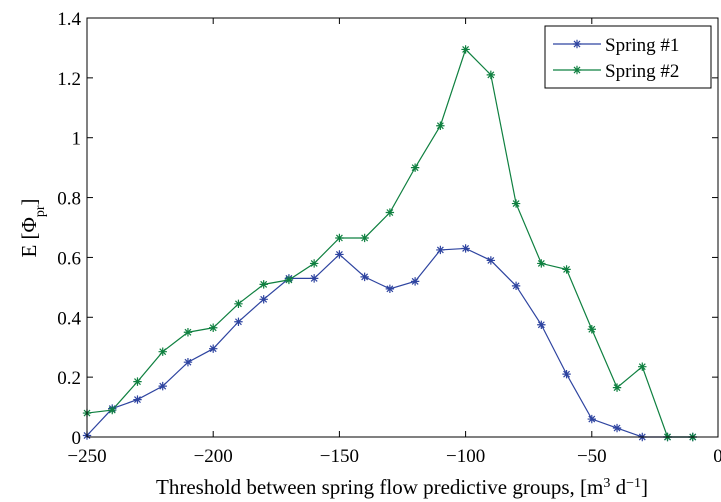  Describe the element at coordinates (644, 487) in the screenshot. I see `x-axis-label-end: ]` at that location.